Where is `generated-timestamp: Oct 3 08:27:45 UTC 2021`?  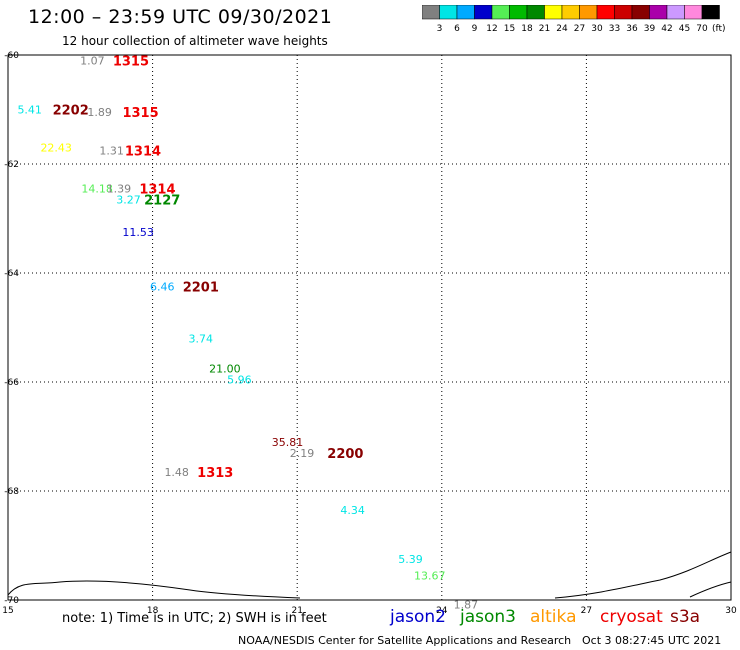
generated-timestamp: Oct 3 08:27:45 UTC 2021 is located at coordinates (652, 640).